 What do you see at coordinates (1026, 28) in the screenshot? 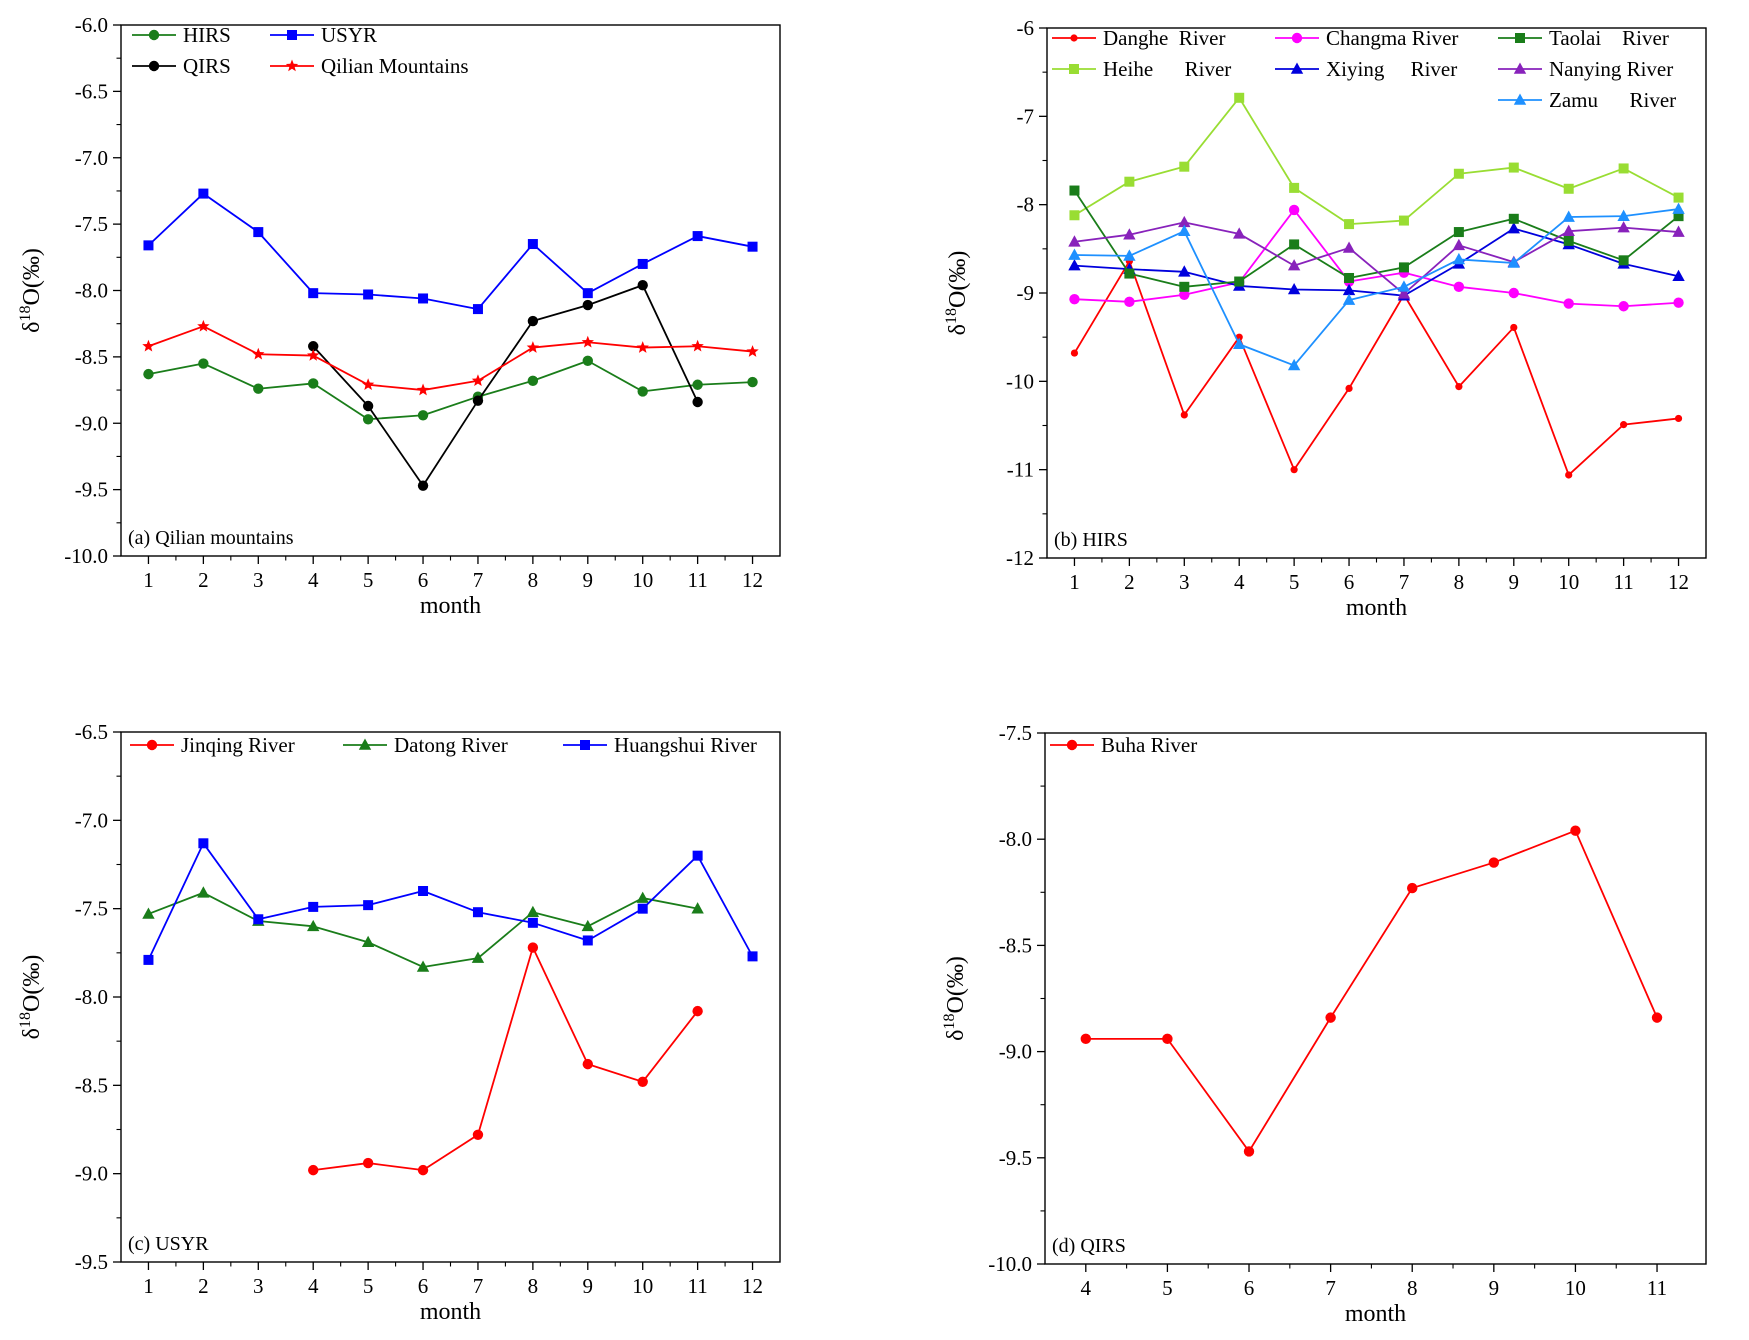
I see `y-tick-label: -6` at bounding box center [1026, 28].